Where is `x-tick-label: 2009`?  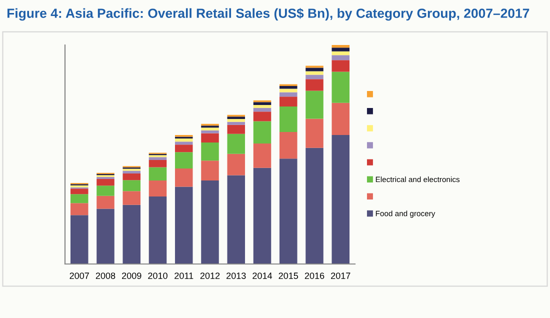
x-tick-label: 2009 is located at coordinates (132, 275).